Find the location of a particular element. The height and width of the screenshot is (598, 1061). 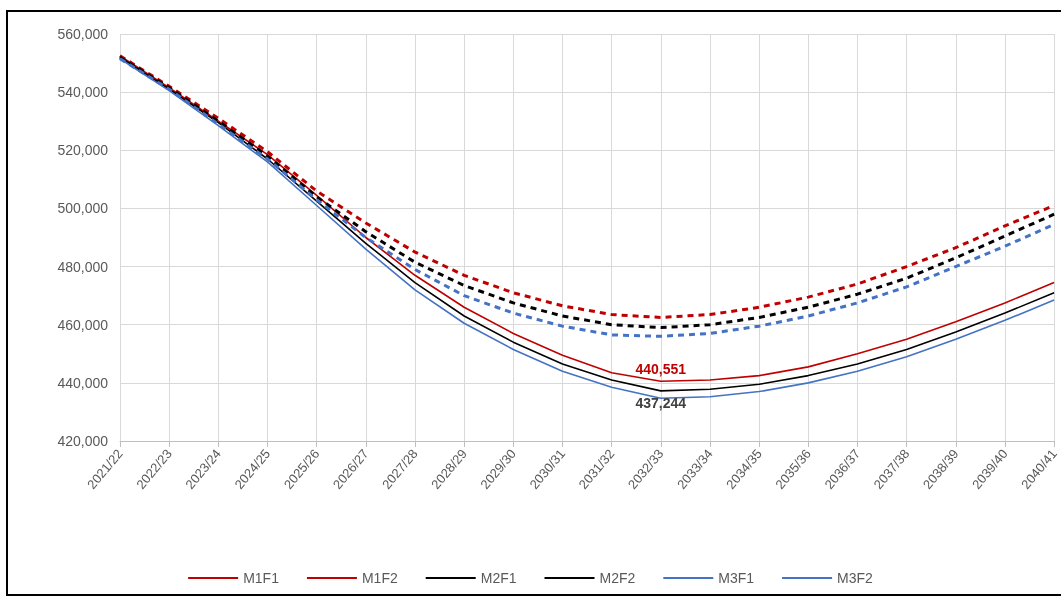

legend-label: M3F2 is located at coordinates (855, 578).